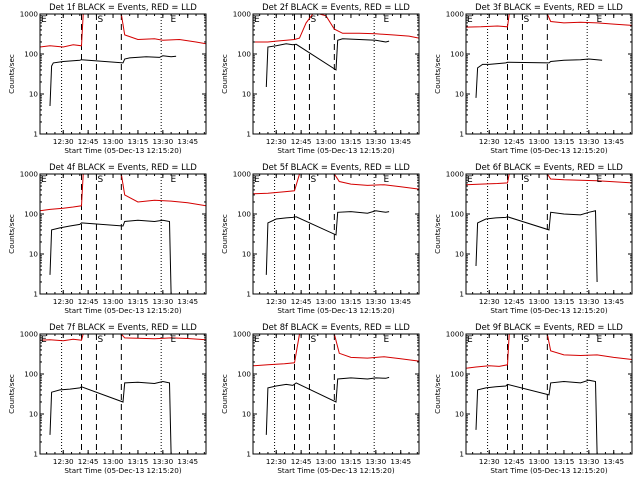 This screenshot has width=640, height=480. Describe the element at coordinates (123, 7) in the screenshot. I see `chart-title: Det 1f BLACK = Events, RED = LLD` at that location.